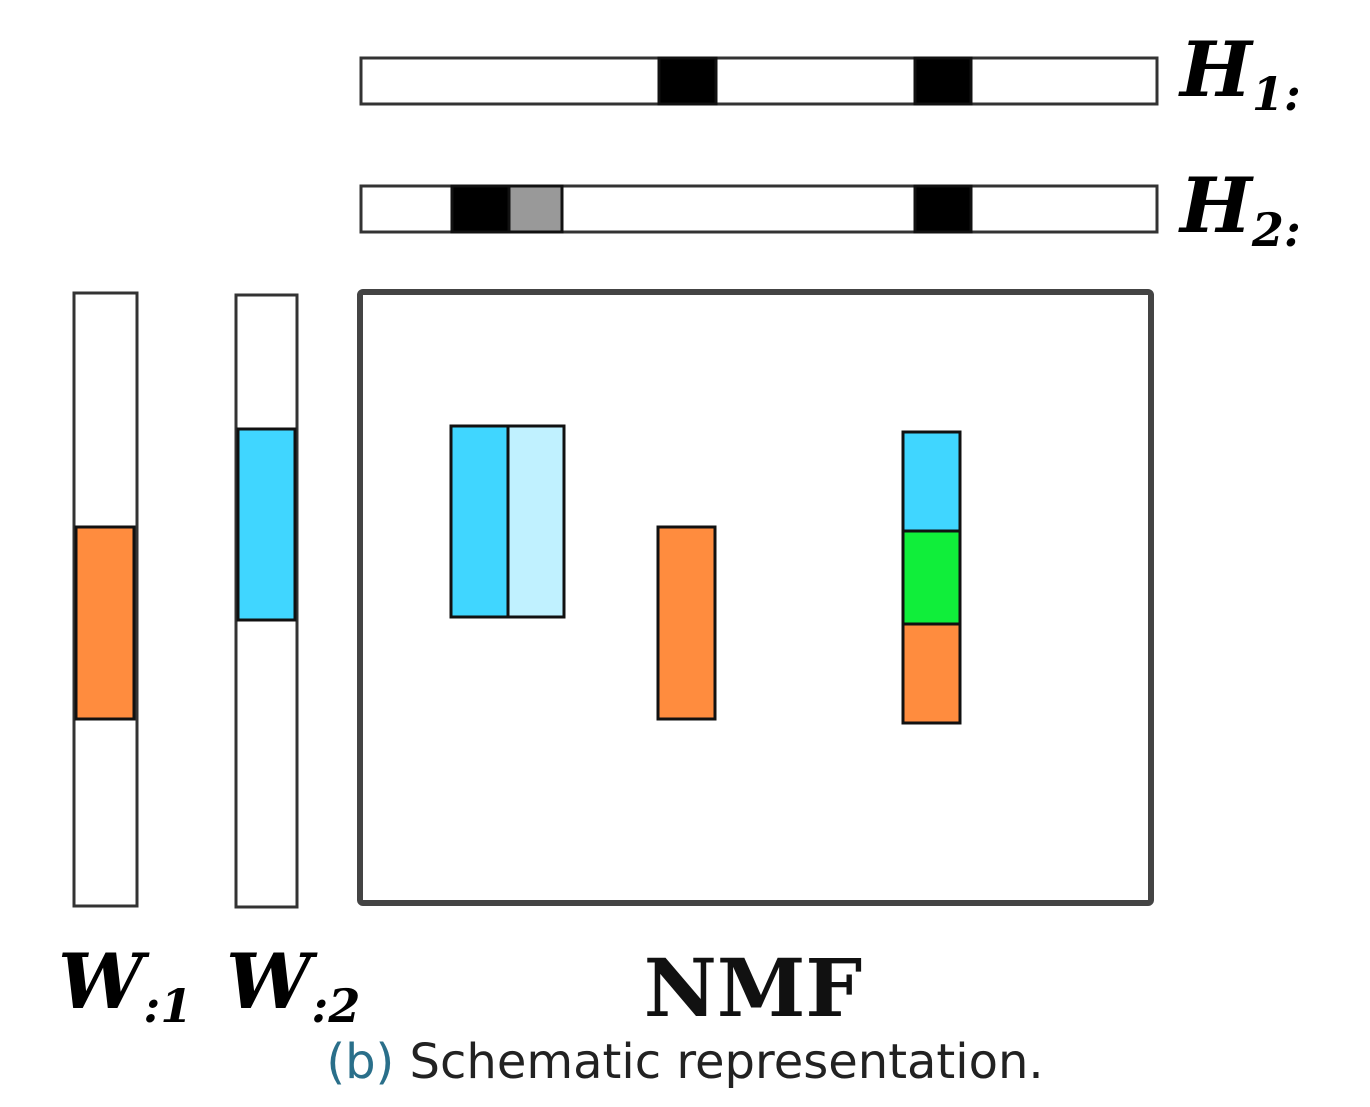  What do you see at coordinates (479, 521) in the screenshot?
I see `matrix-block-blue` at bounding box center [479, 521].